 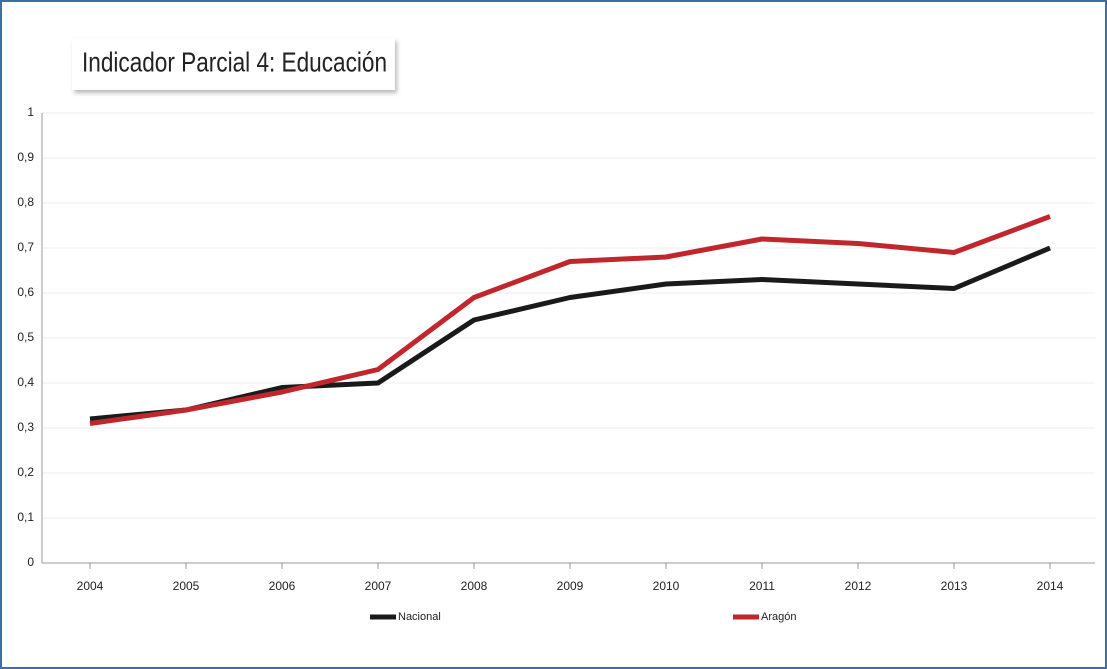 What do you see at coordinates (474, 586) in the screenshot?
I see `x-tick-label: 2008` at bounding box center [474, 586].